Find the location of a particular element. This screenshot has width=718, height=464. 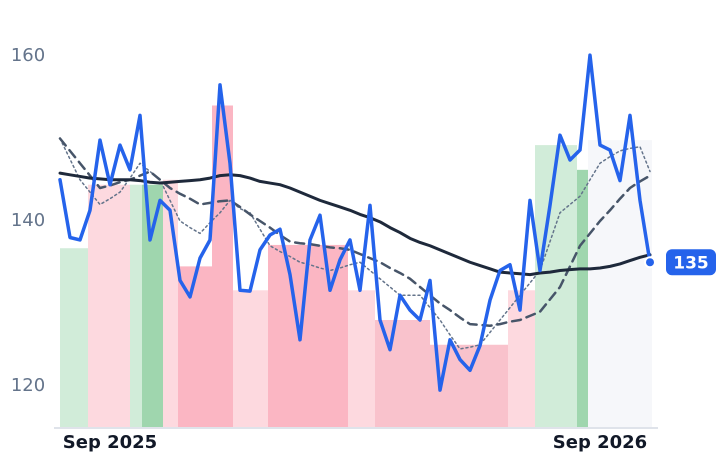

x-tick-label: Sep 2026 is located at coordinates (600, 442).